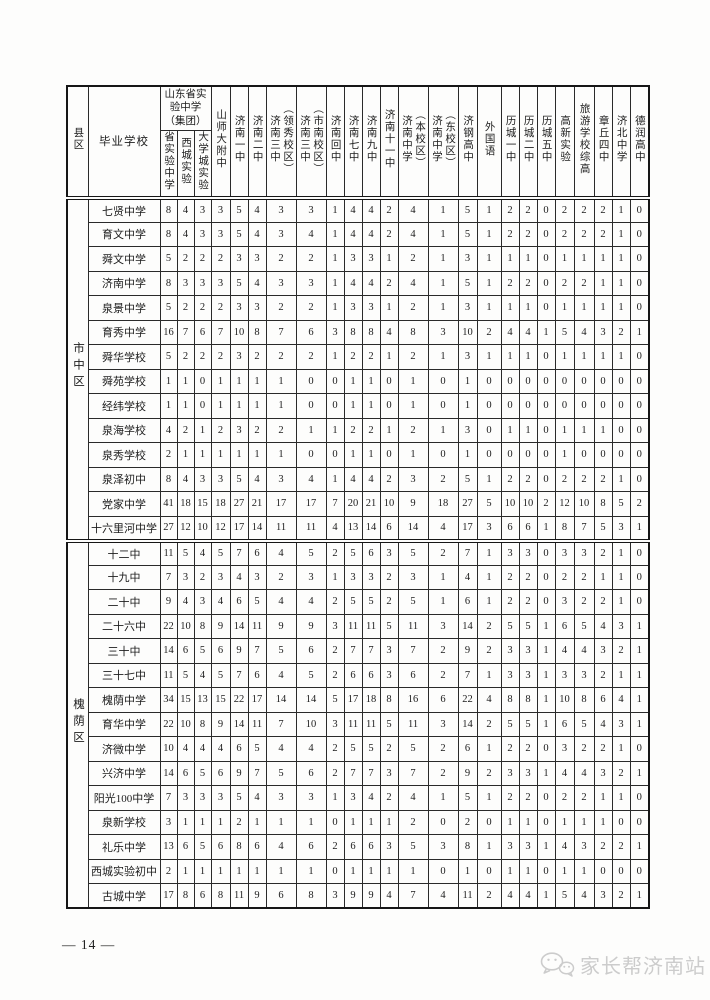  I want to click on header-col-15-label: 历城五中, so click(546, 138).